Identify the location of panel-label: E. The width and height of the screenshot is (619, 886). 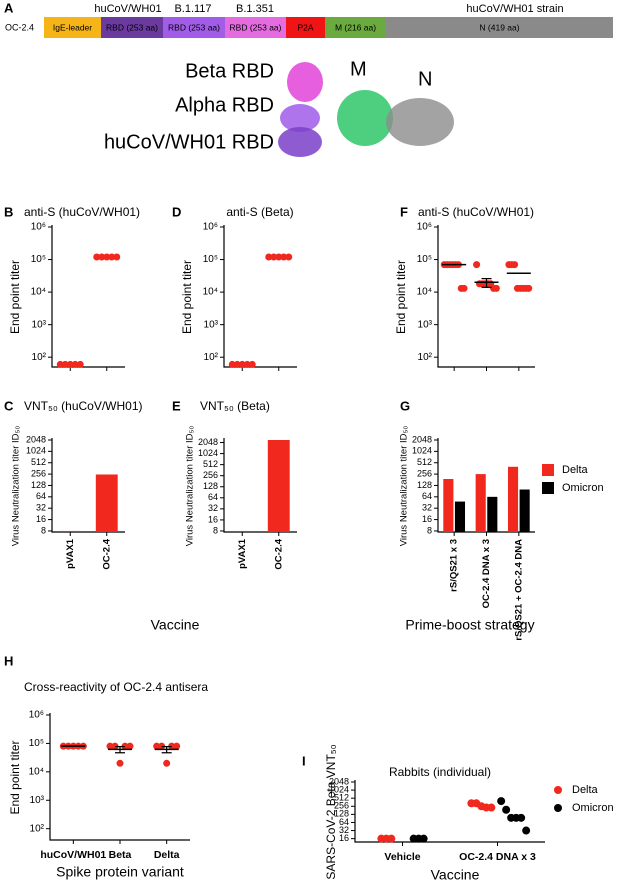
(176, 405).